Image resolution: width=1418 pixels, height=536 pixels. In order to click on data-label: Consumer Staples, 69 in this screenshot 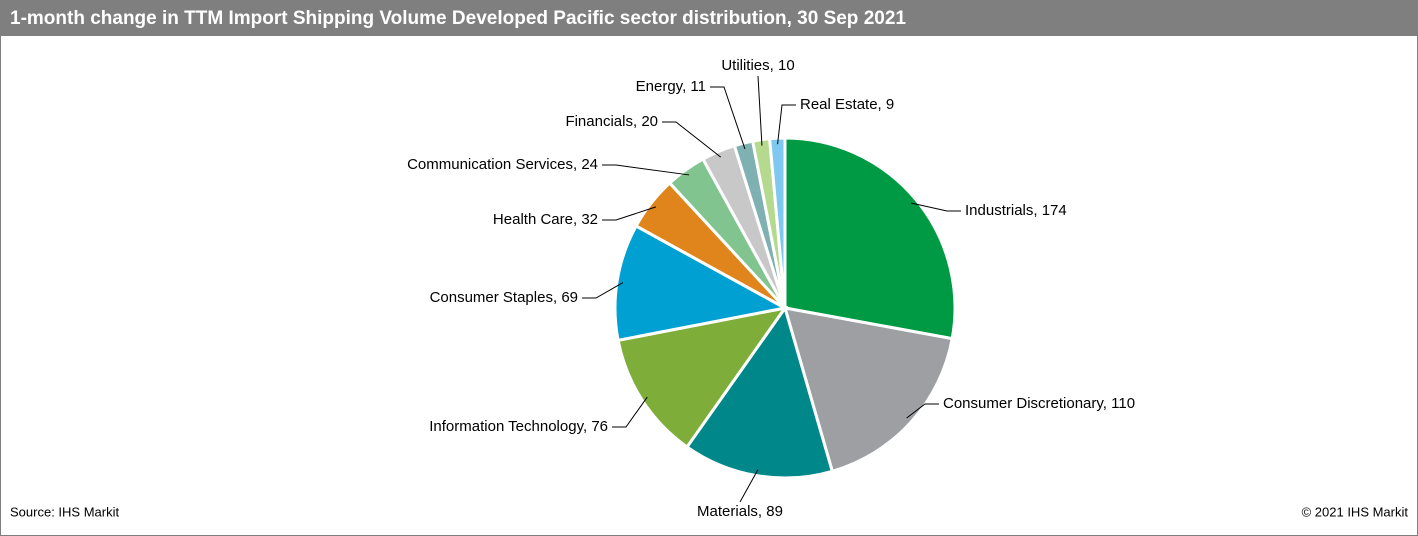, I will do `click(504, 297)`.